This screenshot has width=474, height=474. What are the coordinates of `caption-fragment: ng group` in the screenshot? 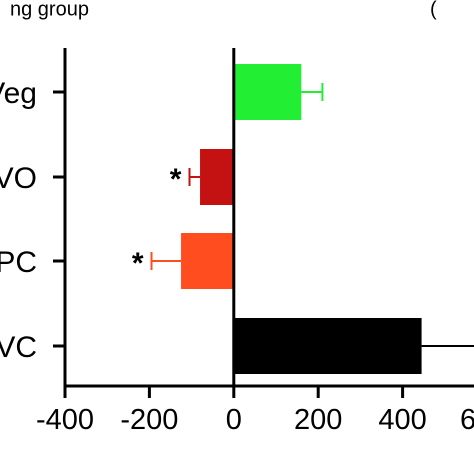 It's located at (49, 10).